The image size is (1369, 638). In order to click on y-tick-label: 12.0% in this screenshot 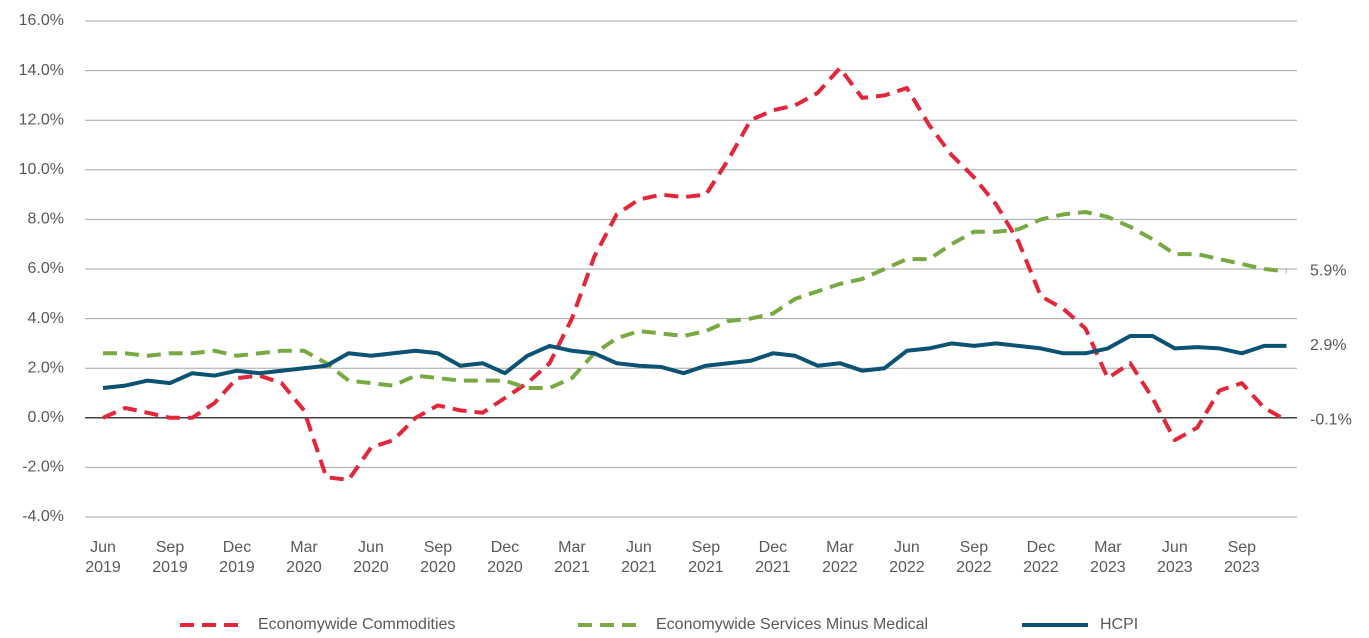, I will do `click(41, 119)`.